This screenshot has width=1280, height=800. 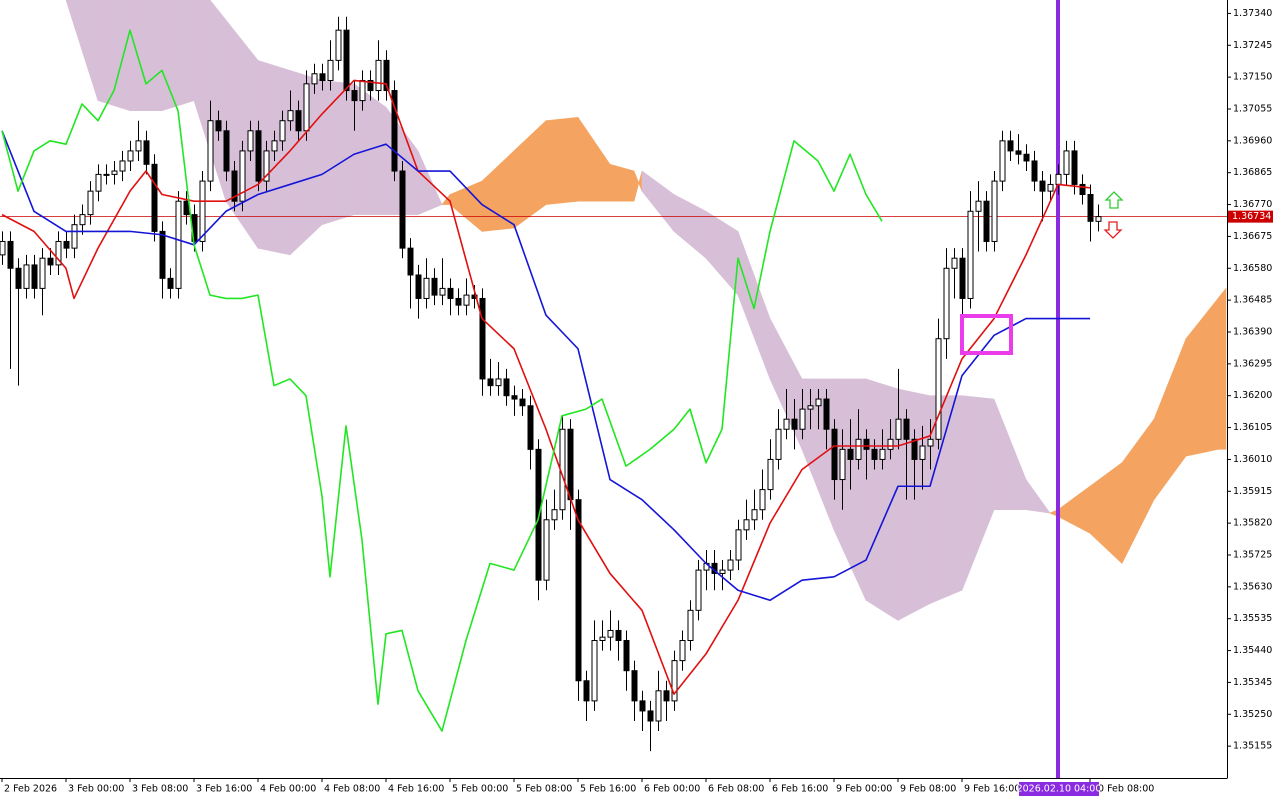 What do you see at coordinates (1252, 554) in the screenshot?
I see `y-tick-label: 1.35725` at bounding box center [1252, 554].